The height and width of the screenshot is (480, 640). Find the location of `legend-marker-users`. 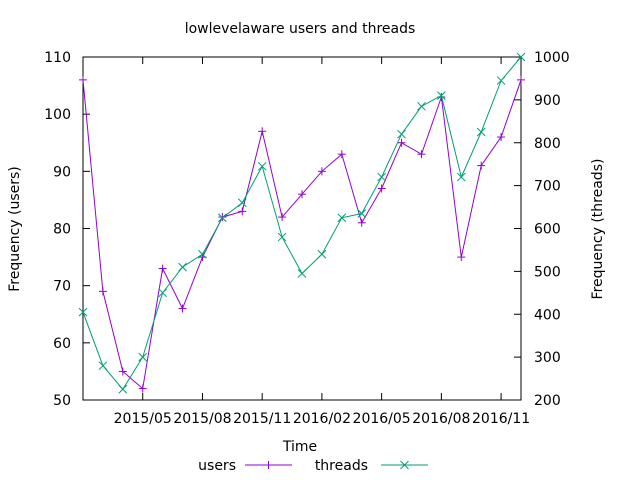

legend-marker-users is located at coordinates (268, 465).